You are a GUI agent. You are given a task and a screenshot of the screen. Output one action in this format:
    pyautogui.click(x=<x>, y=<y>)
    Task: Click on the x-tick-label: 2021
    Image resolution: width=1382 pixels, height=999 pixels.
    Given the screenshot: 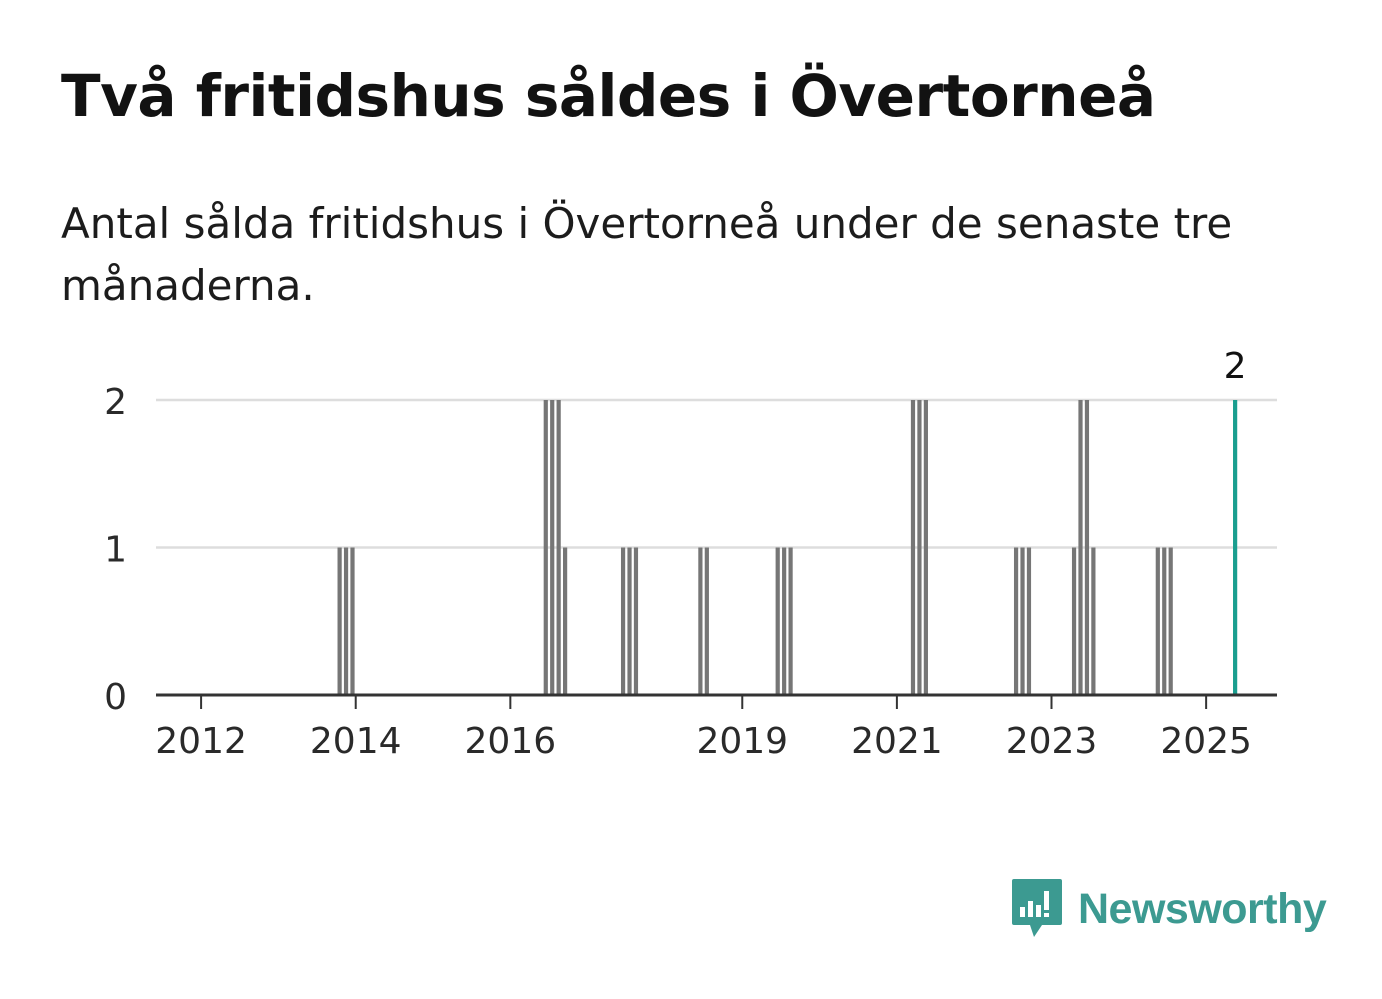 What is the action you would take?
    pyautogui.click(x=897, y=741)
    